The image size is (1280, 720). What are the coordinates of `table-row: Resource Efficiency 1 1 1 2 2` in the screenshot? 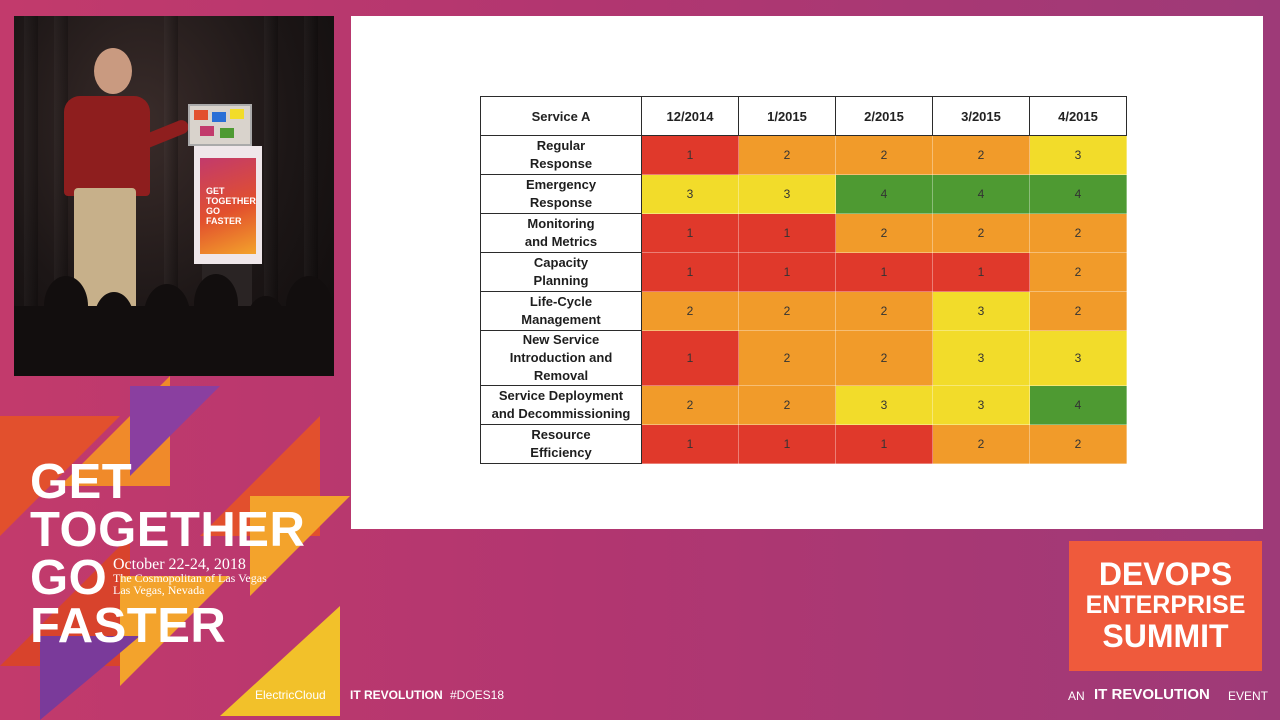 It's located at (803, 444).